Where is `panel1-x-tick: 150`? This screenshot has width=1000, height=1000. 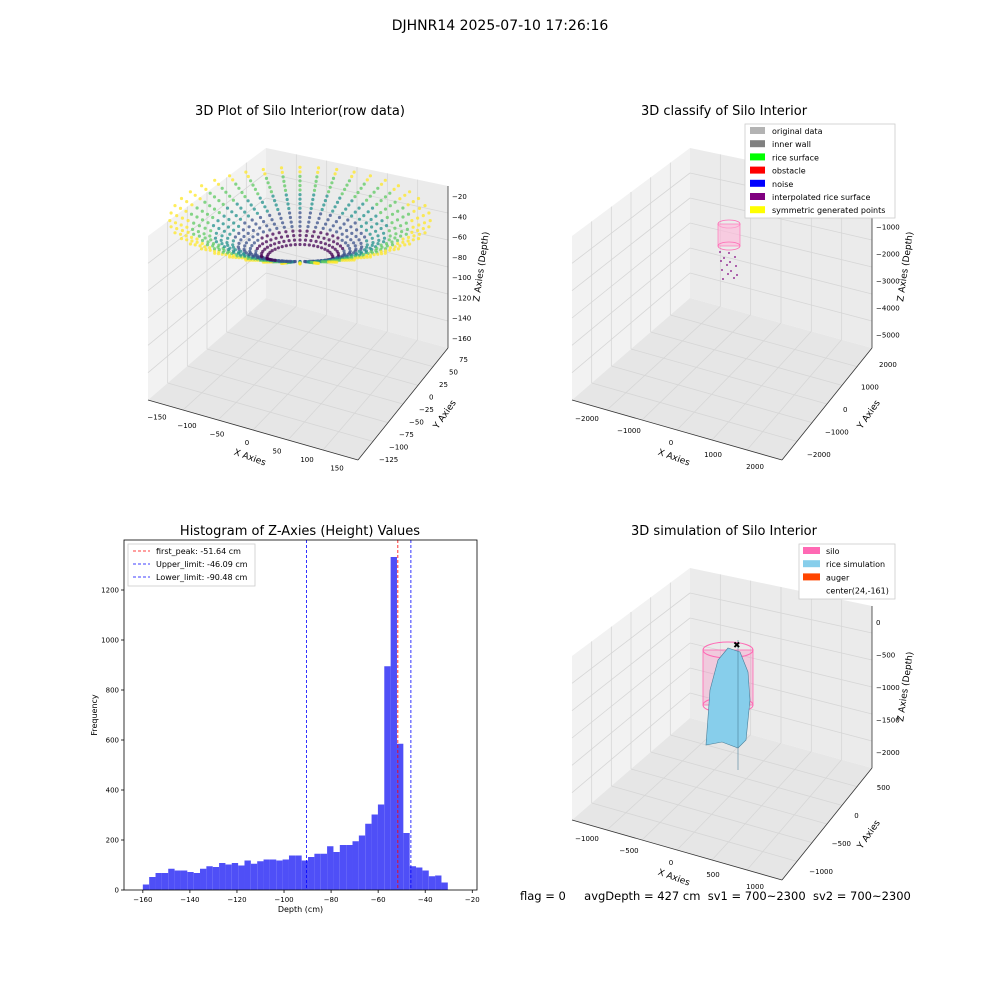 panel1-x-tick: 150 is located at coordinates (336, 469).